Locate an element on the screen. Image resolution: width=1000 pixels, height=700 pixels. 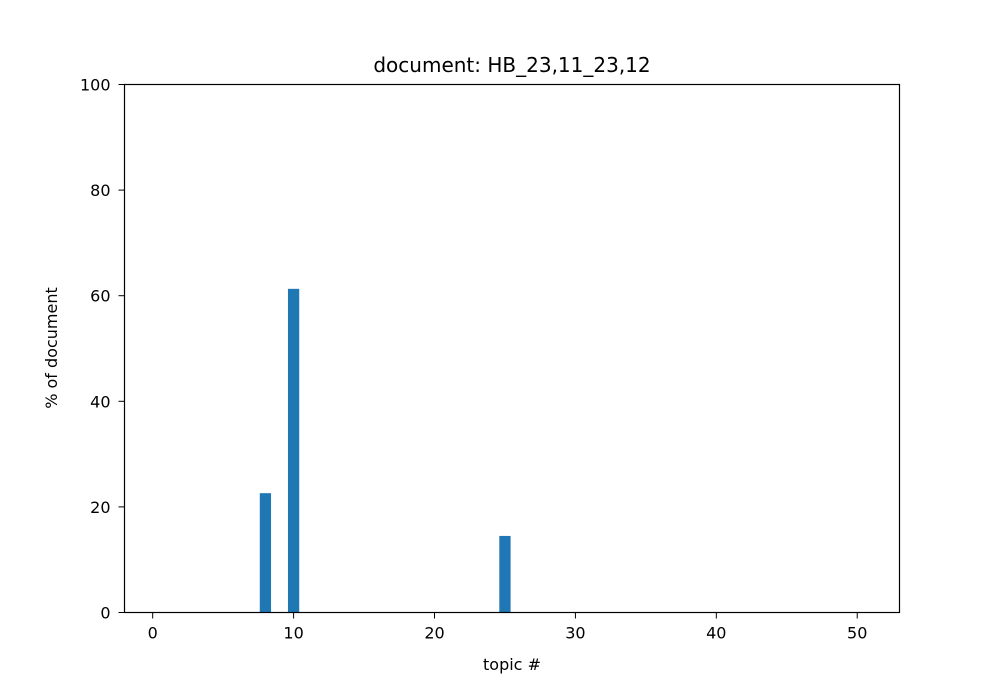
x-tick-label: 30 is located at coordinates (575, 633).